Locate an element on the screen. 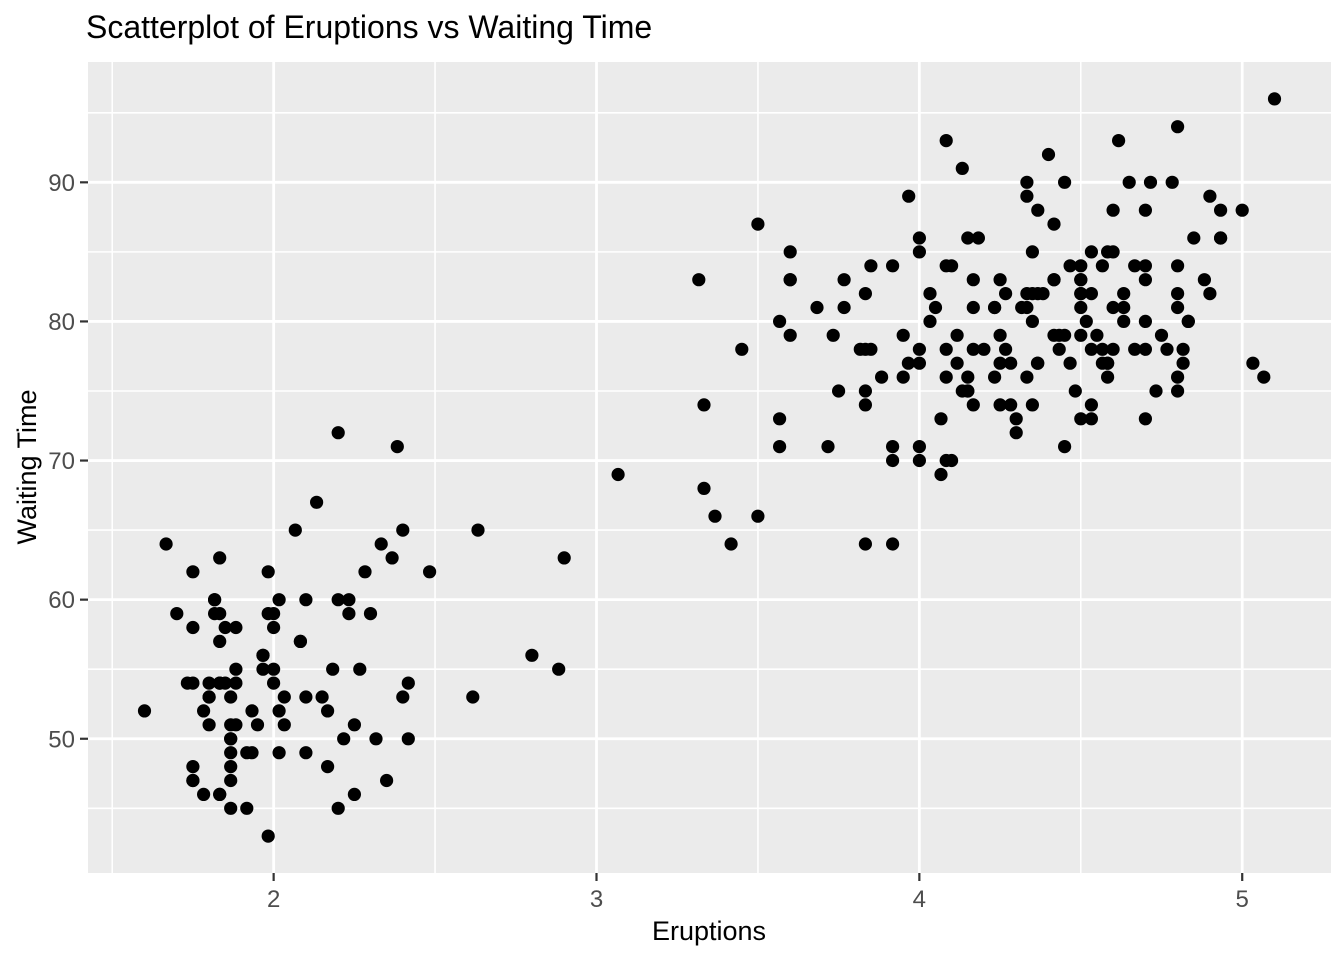 This screenshot has width=1344, height=960. x-tick-label: 2 is located at coordinates (273, 899).